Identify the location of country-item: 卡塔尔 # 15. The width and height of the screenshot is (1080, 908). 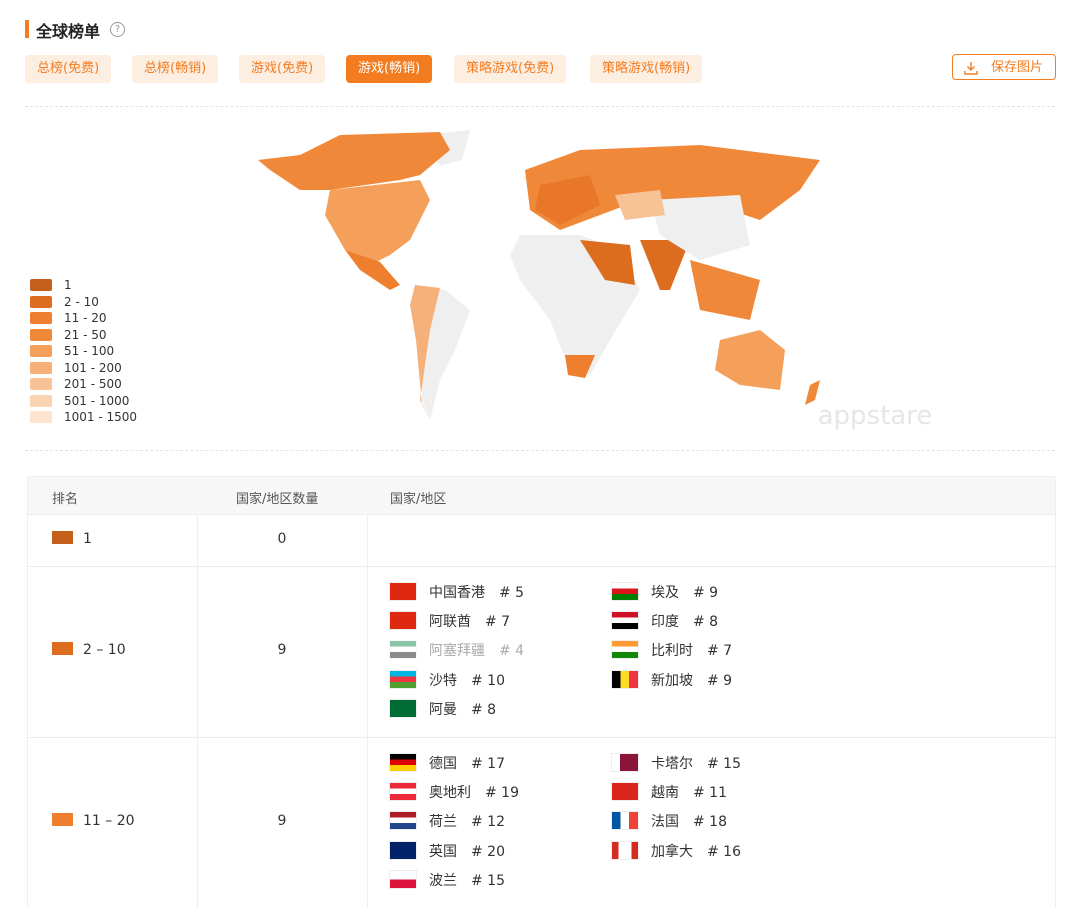
(676, 764).